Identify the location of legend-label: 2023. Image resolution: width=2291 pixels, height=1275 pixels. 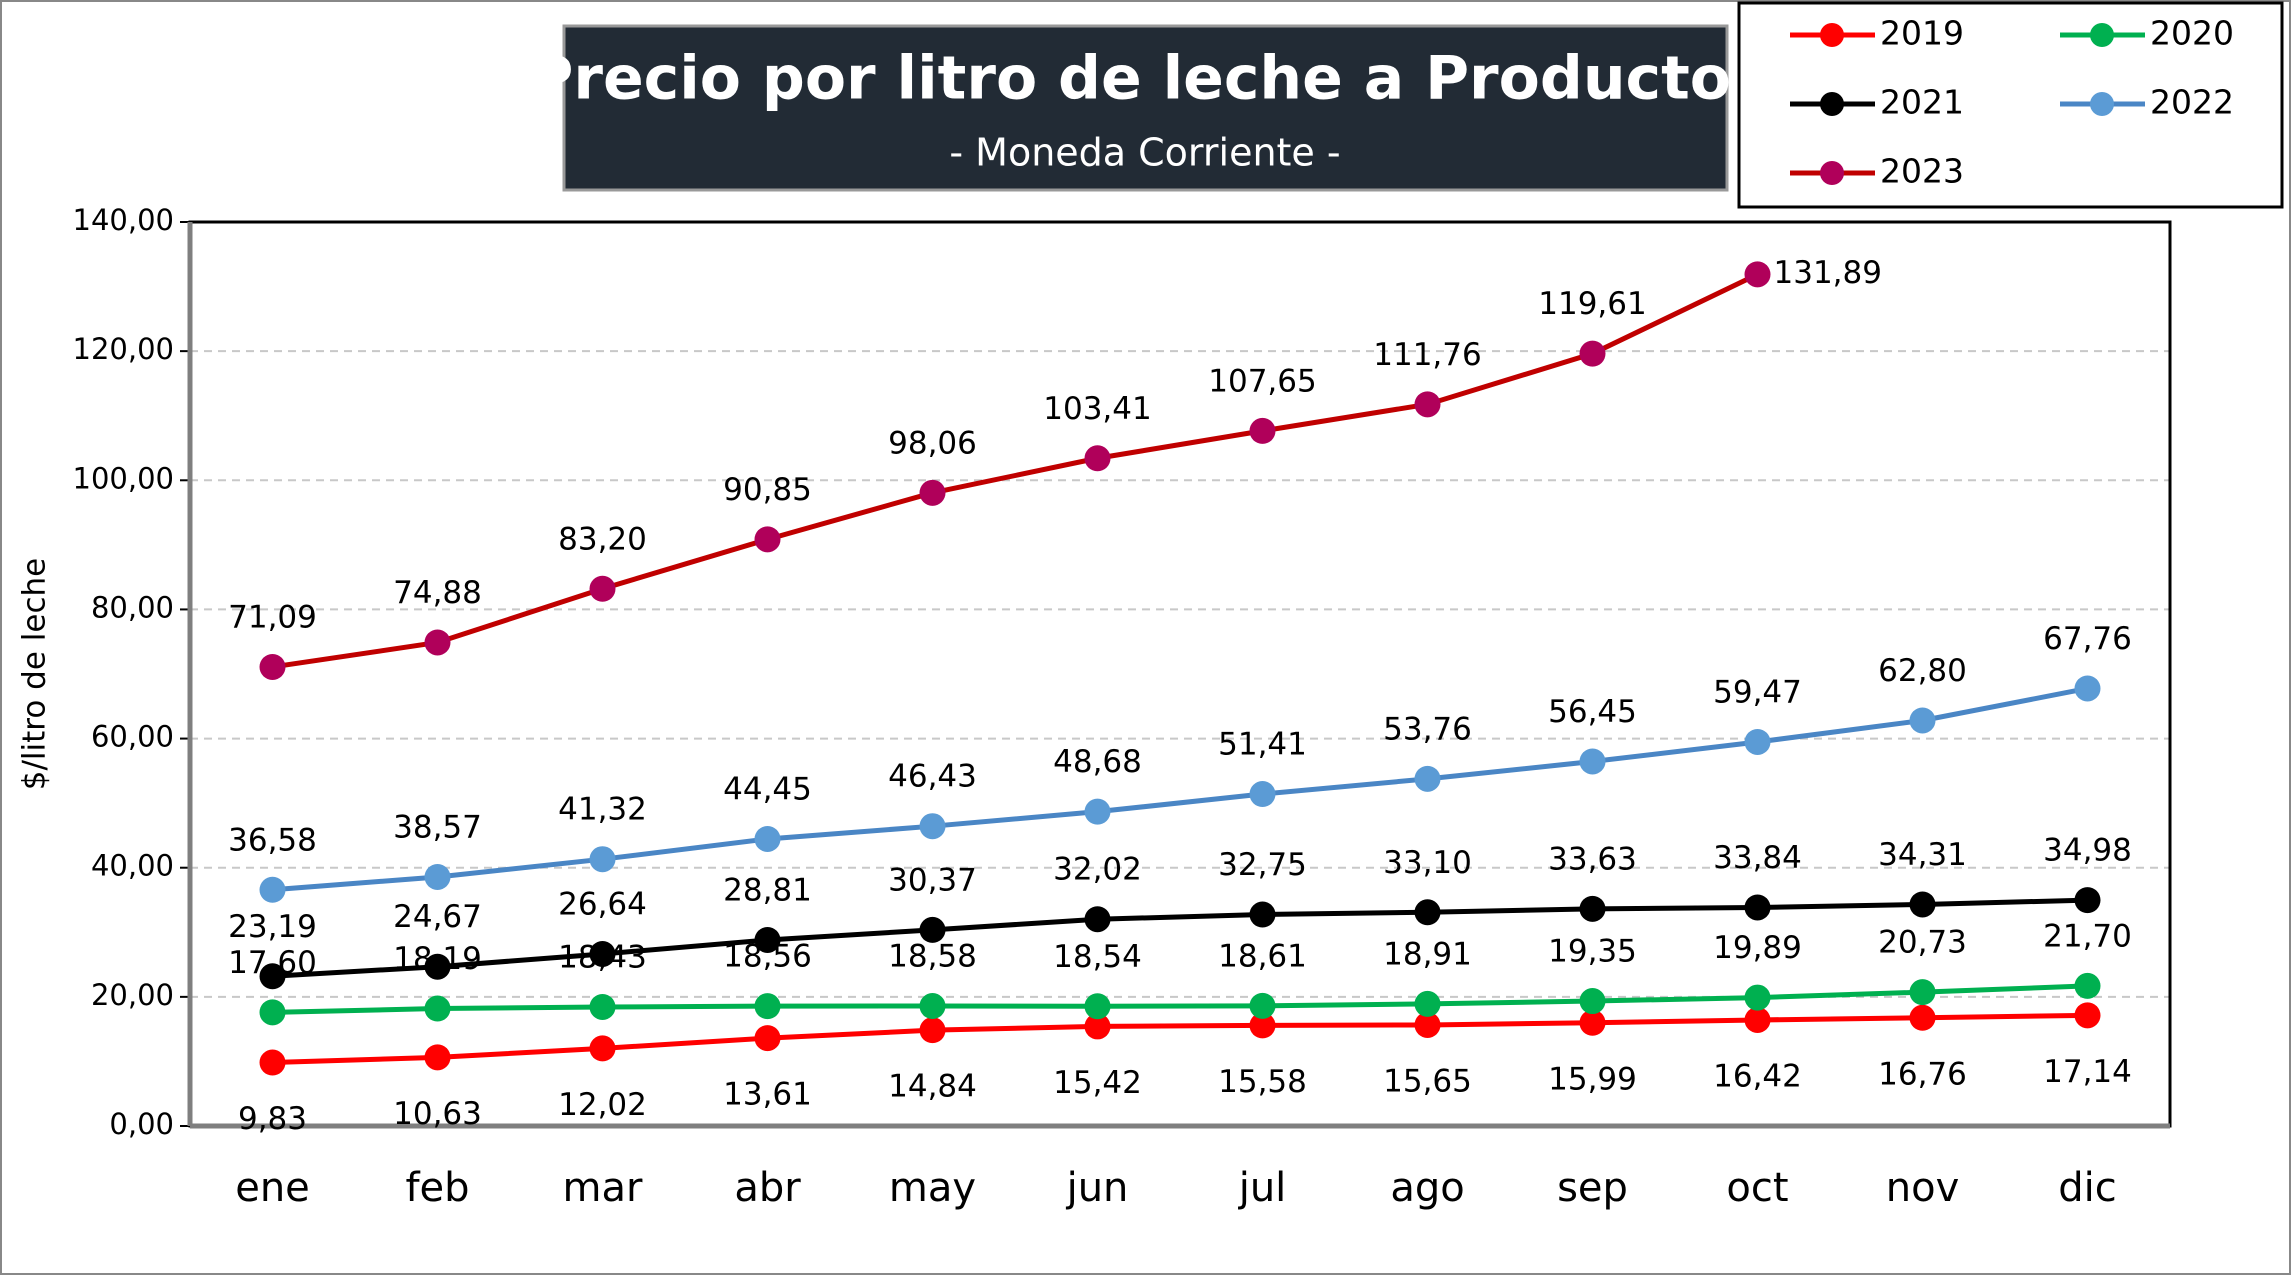
(1922, 171).